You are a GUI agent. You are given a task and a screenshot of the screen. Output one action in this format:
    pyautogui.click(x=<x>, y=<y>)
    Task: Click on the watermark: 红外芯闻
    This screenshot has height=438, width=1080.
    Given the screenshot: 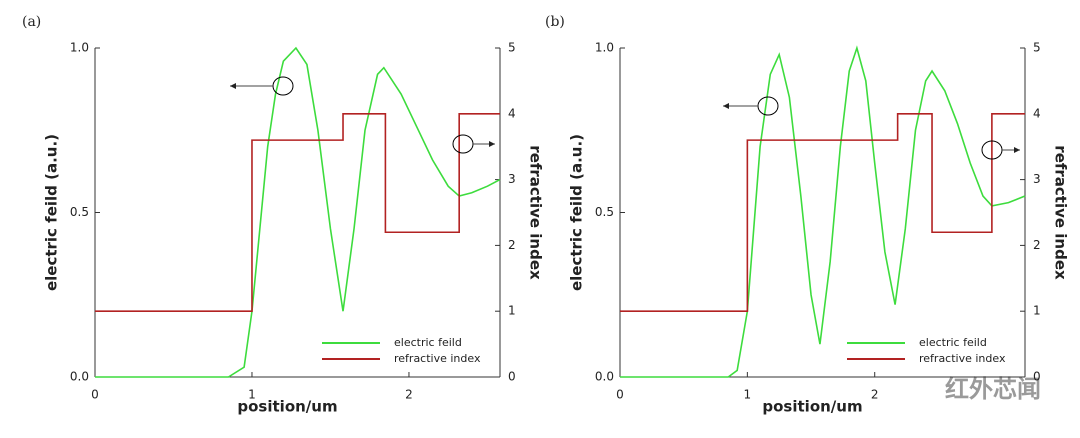 What is the action you would take?
    pyautogui.click(x=993, y=389)
    